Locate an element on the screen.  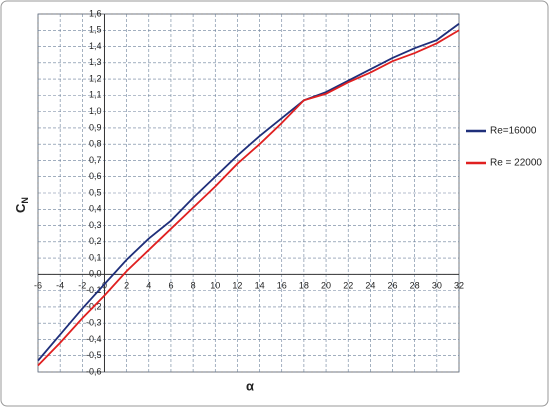
legend-label: Re=16000 is located at coordinates (513, 131).